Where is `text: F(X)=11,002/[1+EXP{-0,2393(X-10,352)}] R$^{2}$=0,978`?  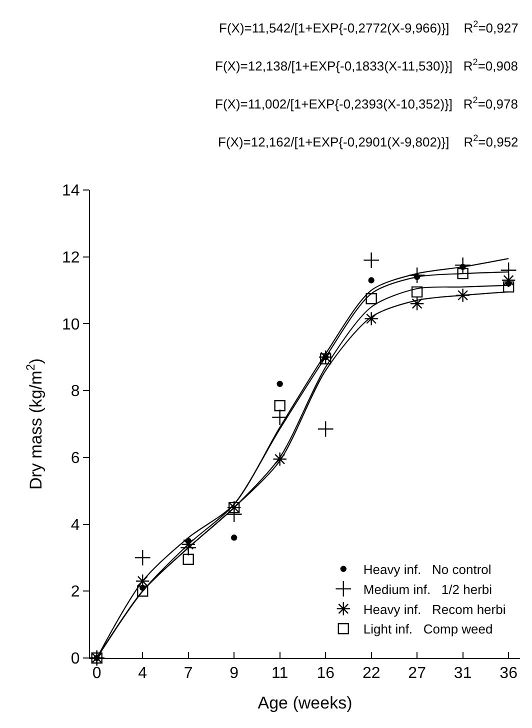
text: F(X)=11,002/[1+EXP{-0,2393(X-10,352)}] R$^{2}$=0,978 is located at coordinates (366, 103).